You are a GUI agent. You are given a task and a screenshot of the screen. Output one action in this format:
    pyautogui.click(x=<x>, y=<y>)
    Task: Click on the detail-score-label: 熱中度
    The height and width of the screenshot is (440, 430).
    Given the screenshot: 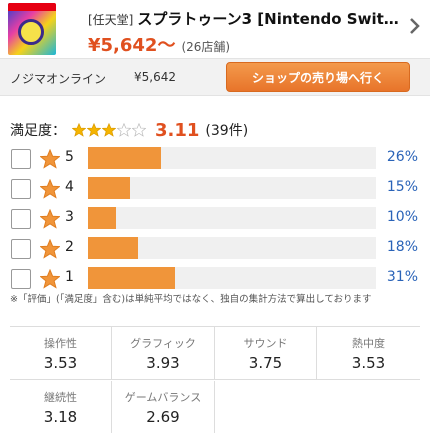 What is the action you would take?
    pyautogui.click(x=368, y=343)
    